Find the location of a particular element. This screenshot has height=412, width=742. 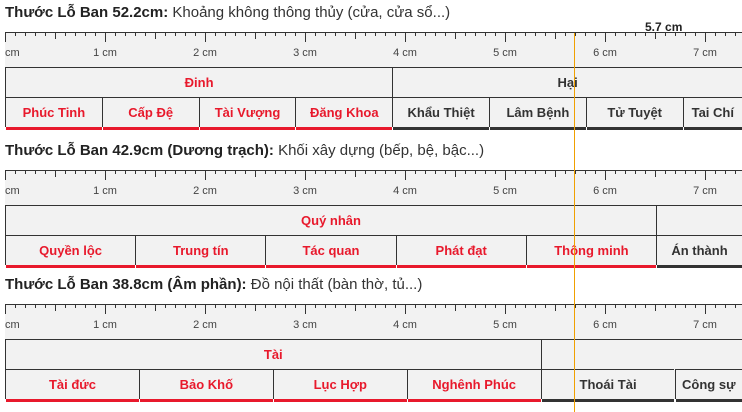

group-row: Tài is located at coordinates (373, 354).